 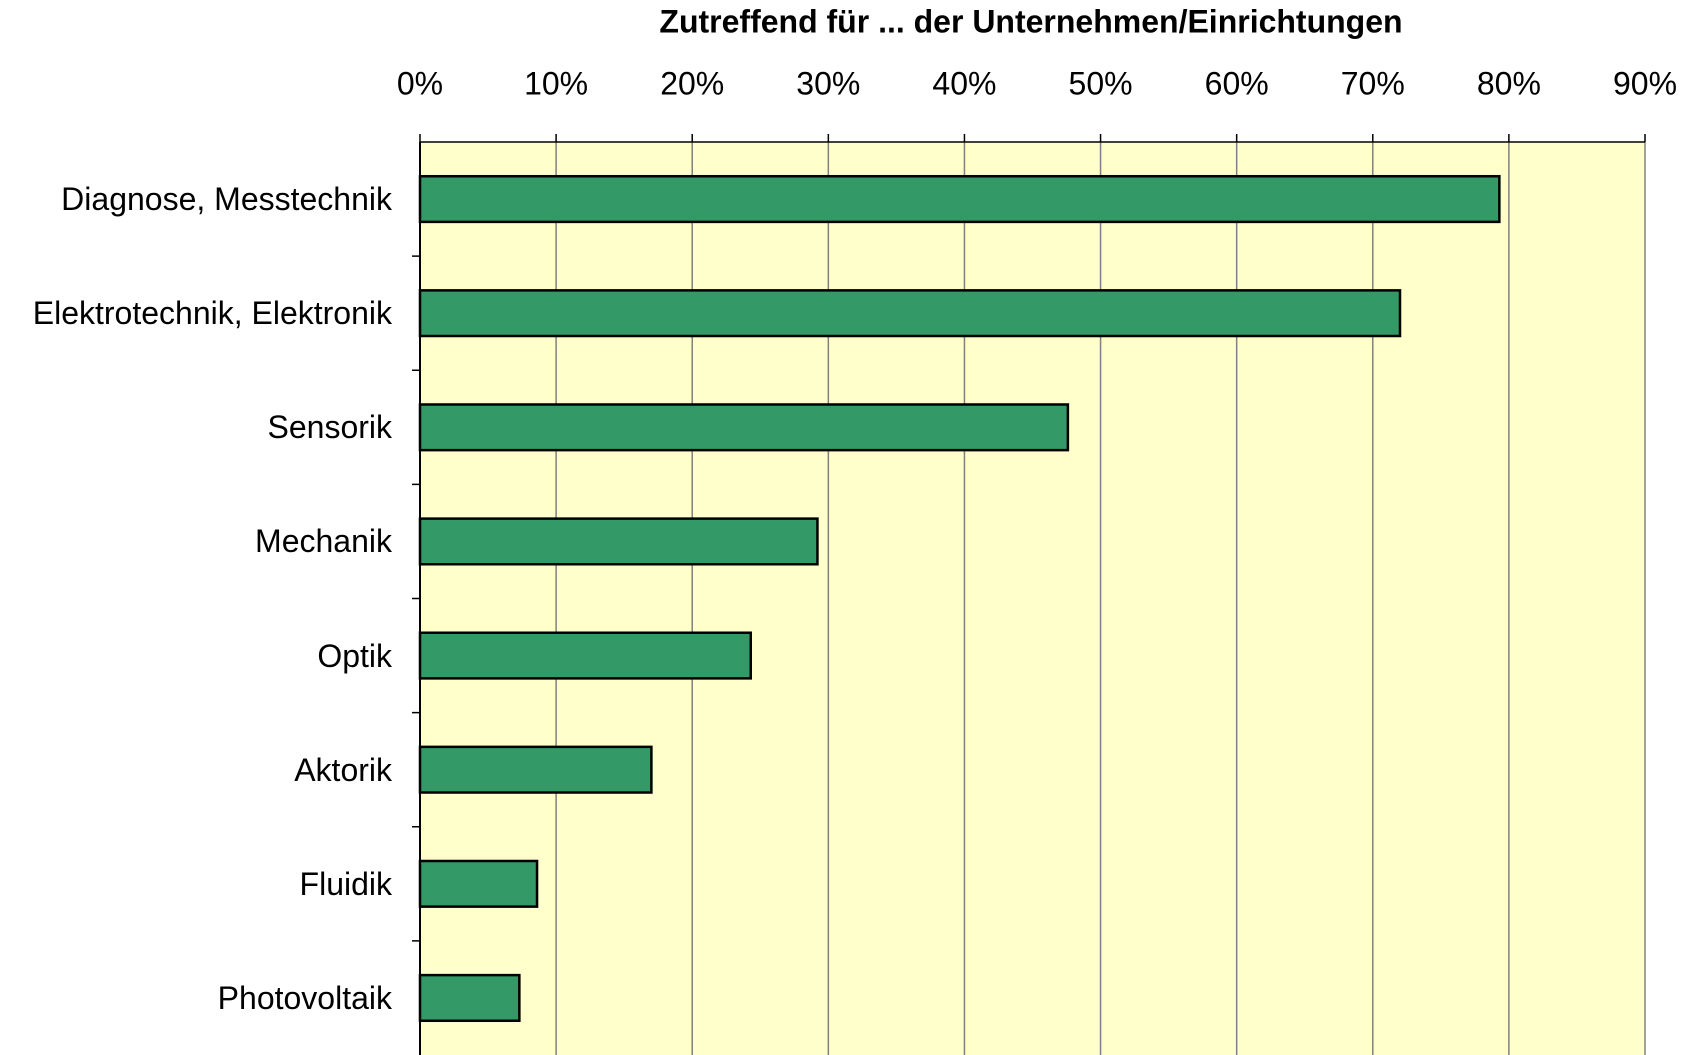 I want to click on x-tick-label: 60%, so click(x=1237, y=83).